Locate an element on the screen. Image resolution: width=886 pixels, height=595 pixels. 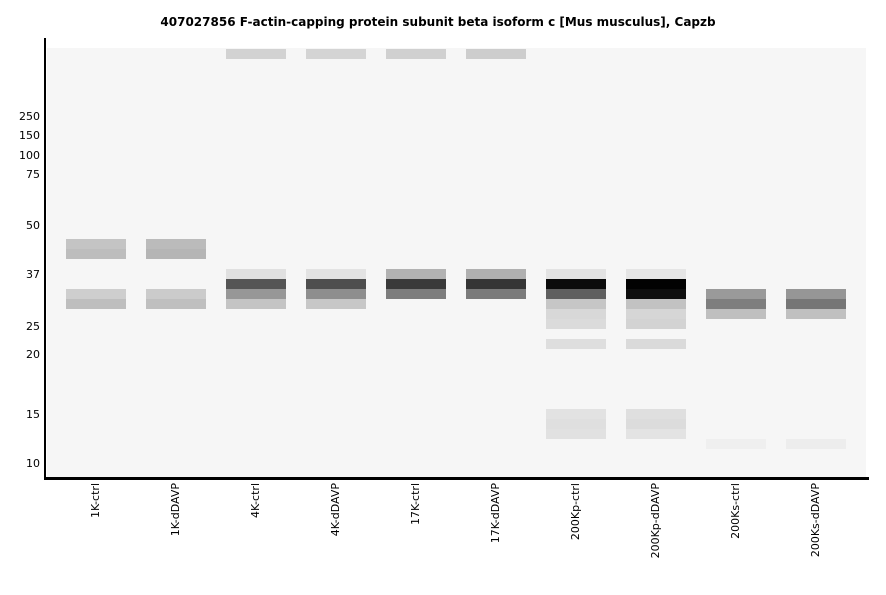
lane-label-4K-ctrl: 4K-ctrl is located at coordinates (255, 500).